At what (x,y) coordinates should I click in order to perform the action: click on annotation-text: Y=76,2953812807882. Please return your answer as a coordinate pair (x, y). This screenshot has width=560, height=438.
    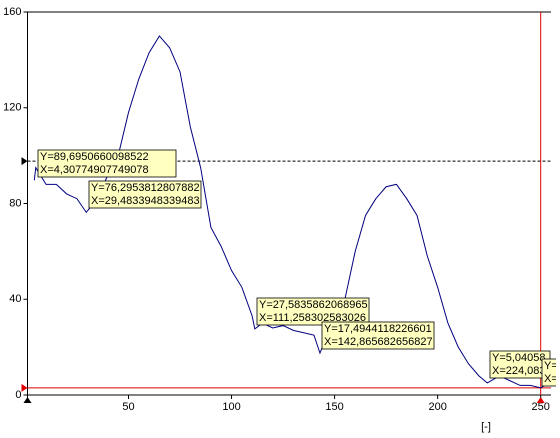
    Looking at the image, I should click on (145, 188).